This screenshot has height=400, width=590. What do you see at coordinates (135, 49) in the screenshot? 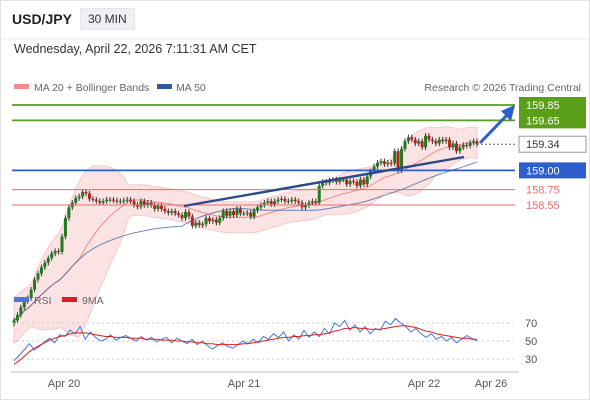
I see `timestamp: Wednesday, April 22, 2026 7:11:31 AM CET` at bounding box center [135, 49].